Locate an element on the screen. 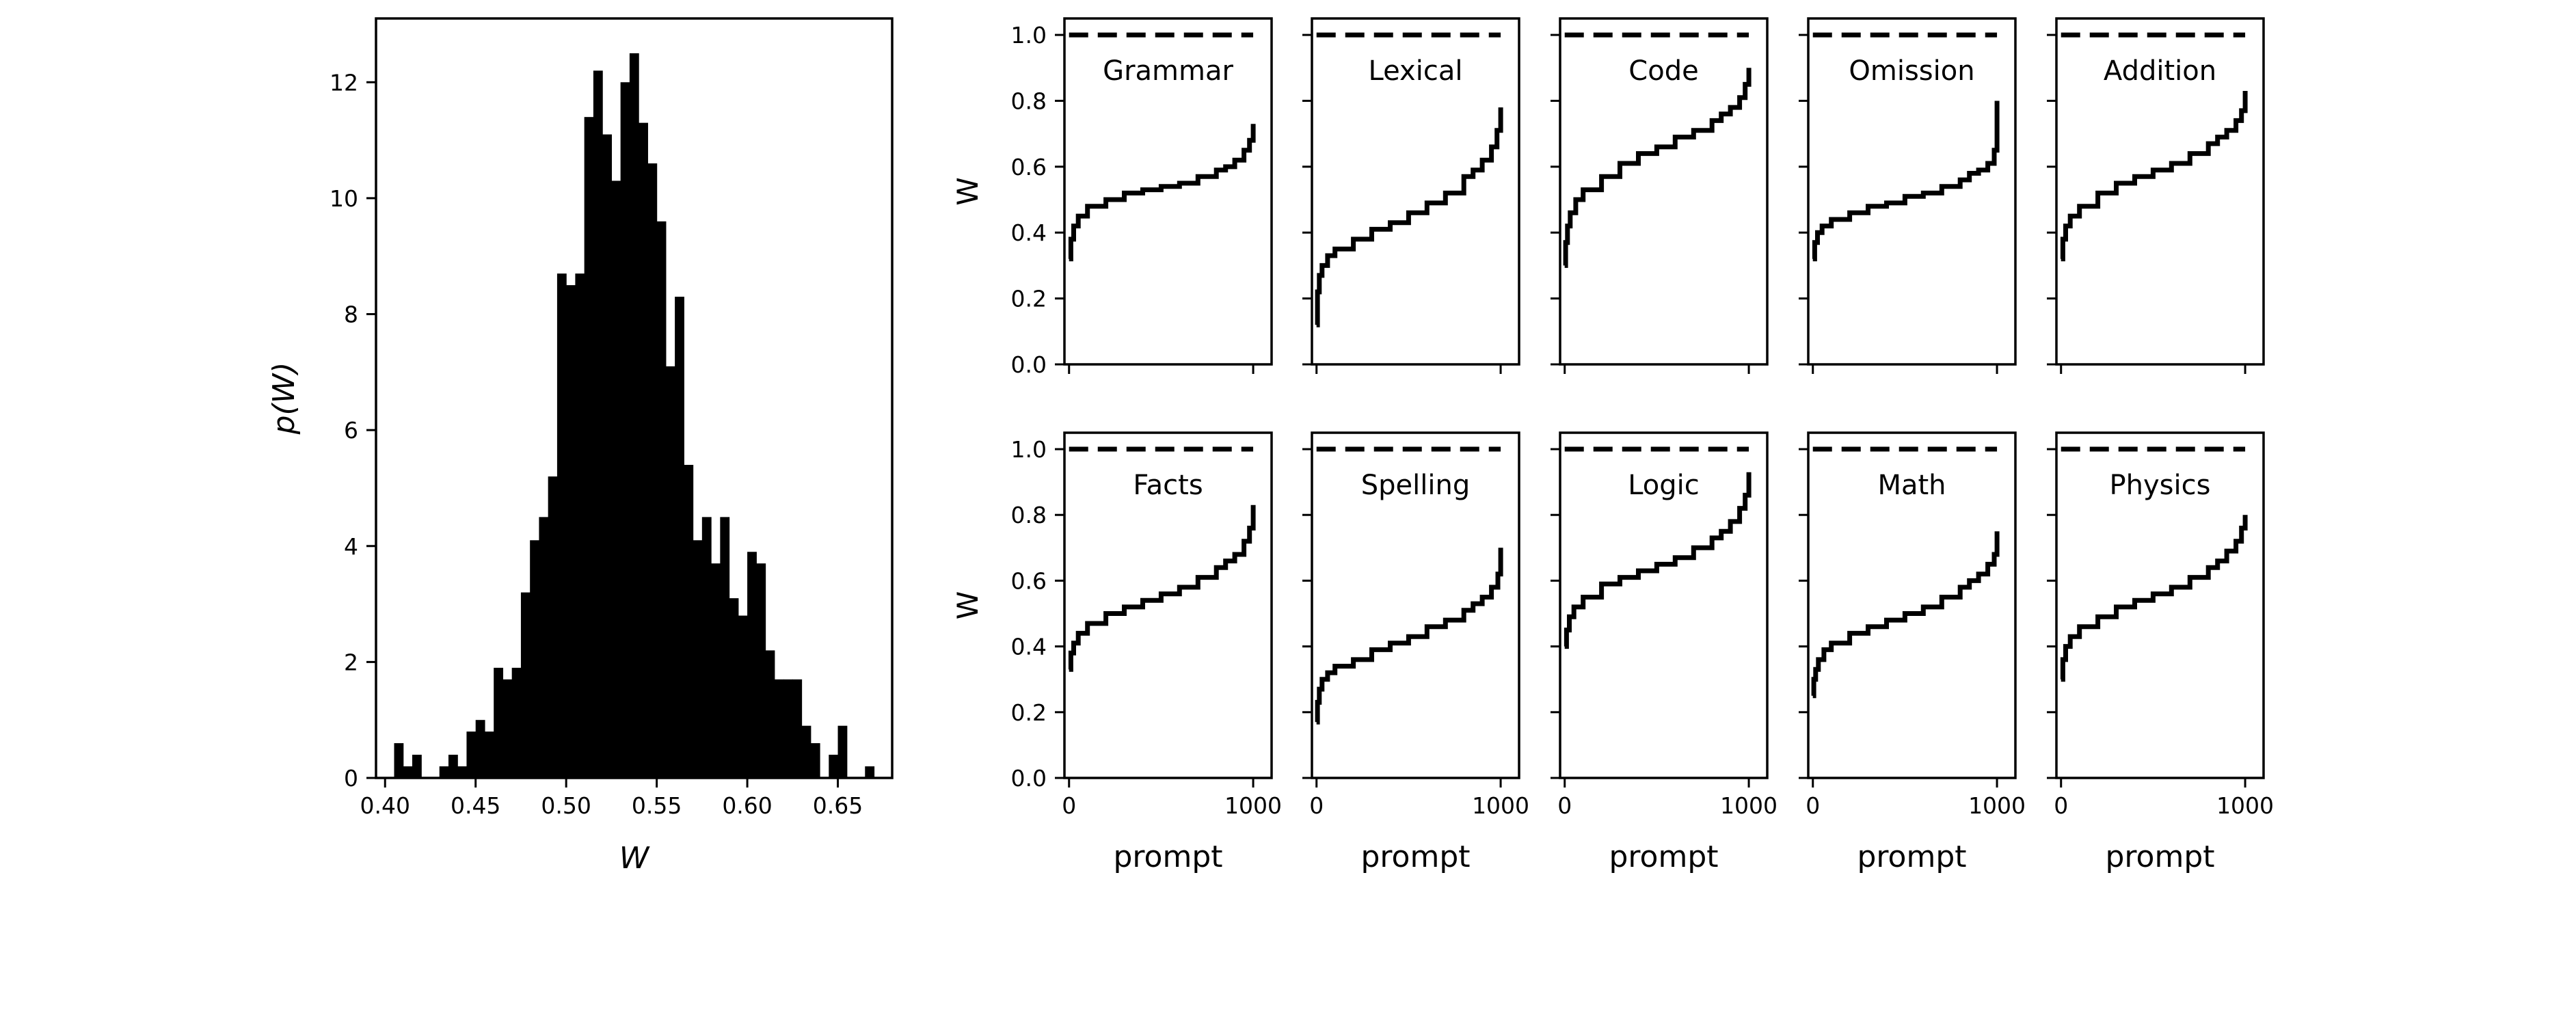  panel-lexical: Lexical is located at coordinates (1411, 196).